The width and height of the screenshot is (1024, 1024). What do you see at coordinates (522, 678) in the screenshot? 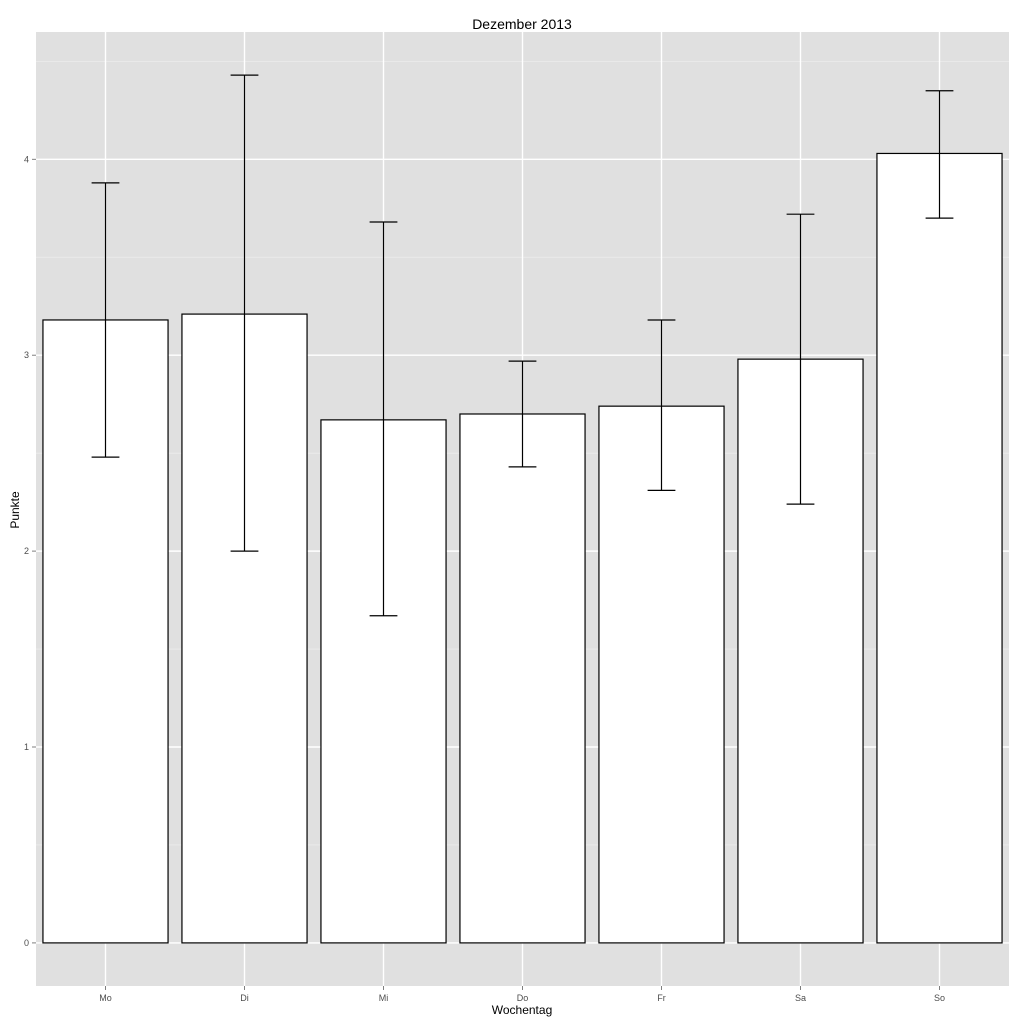
I see `bar-do` at bounding box center [522, 678].